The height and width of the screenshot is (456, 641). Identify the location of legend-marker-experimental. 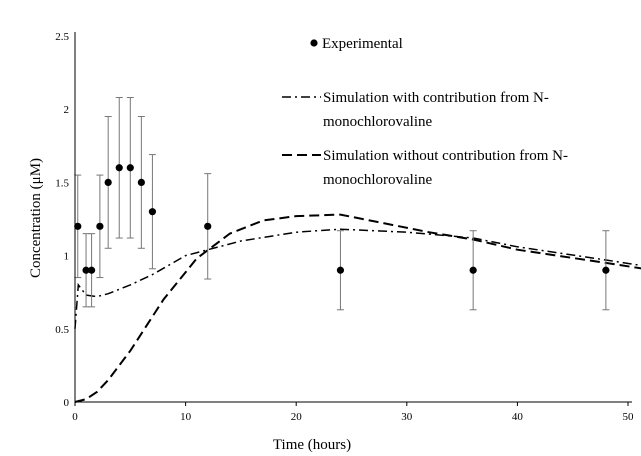
(314, 43).